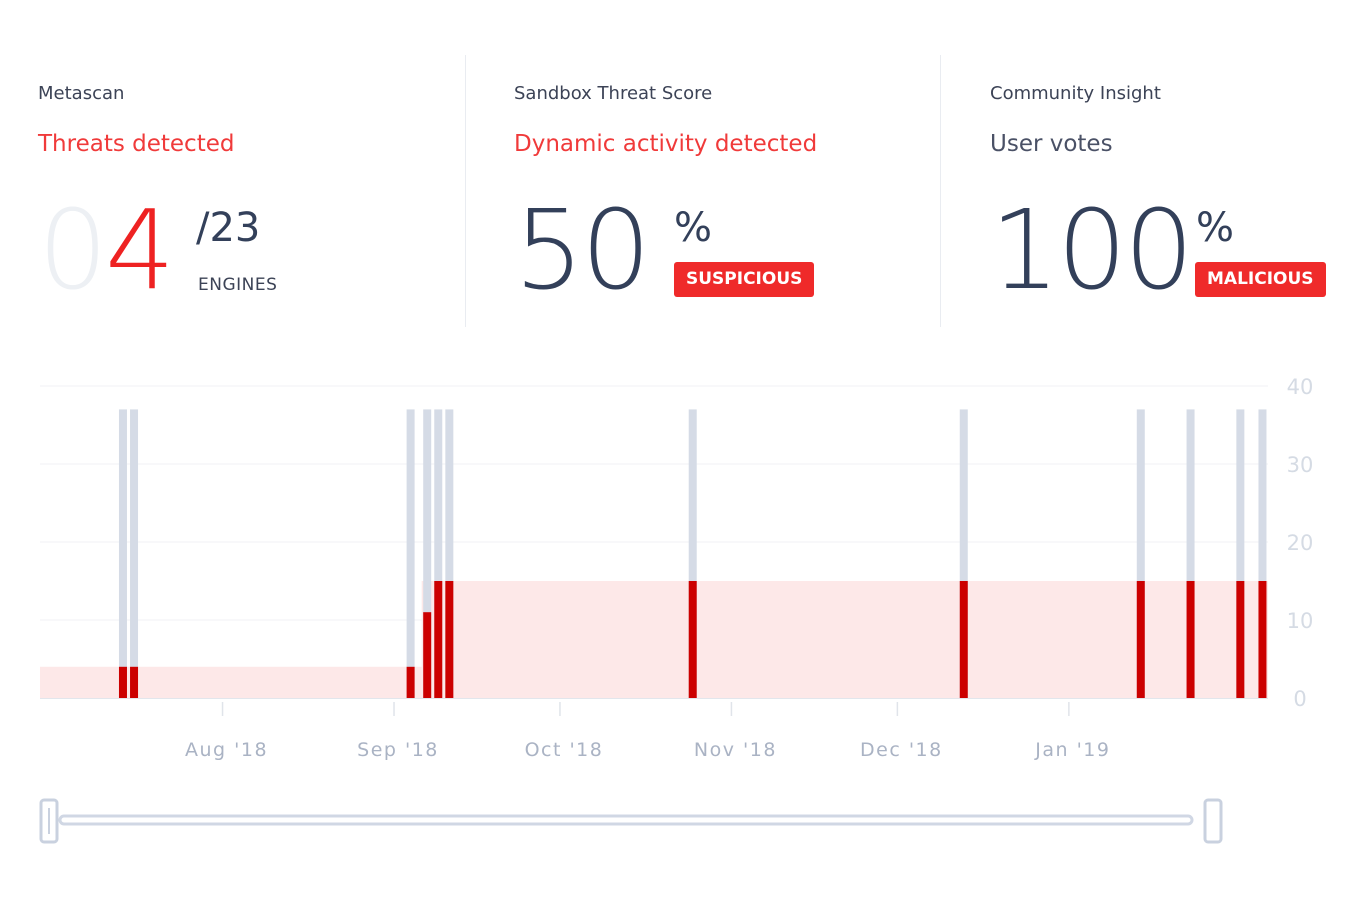 This screenshot has height=906, width=1360. Describe the element at coordinates (1213, 821) in the screenshot. I see `slider-handle-right` at that location.